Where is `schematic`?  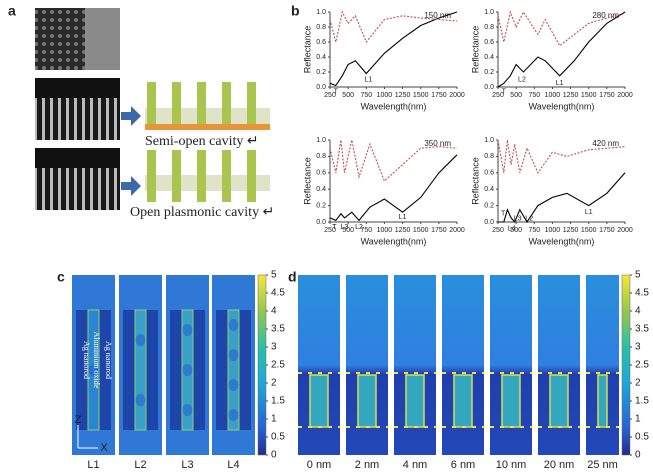 schematic is located at coordinates (207, 142).